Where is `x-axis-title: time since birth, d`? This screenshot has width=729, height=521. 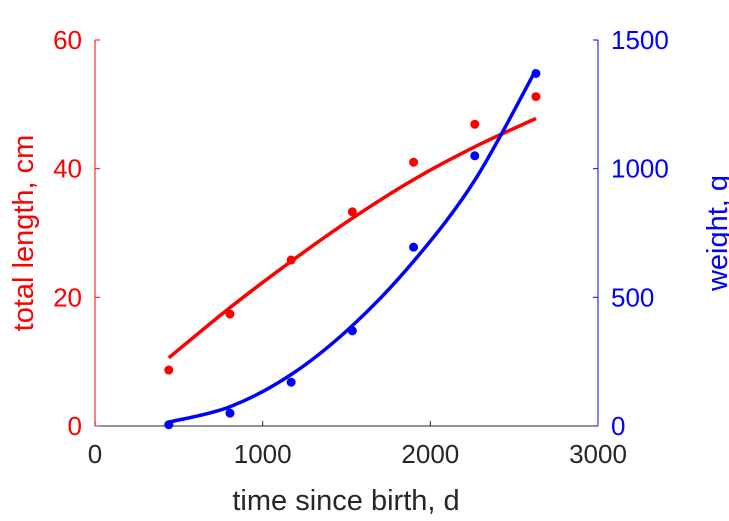
x-axis-title: time since birth, d is located at coordinates (345, 501).